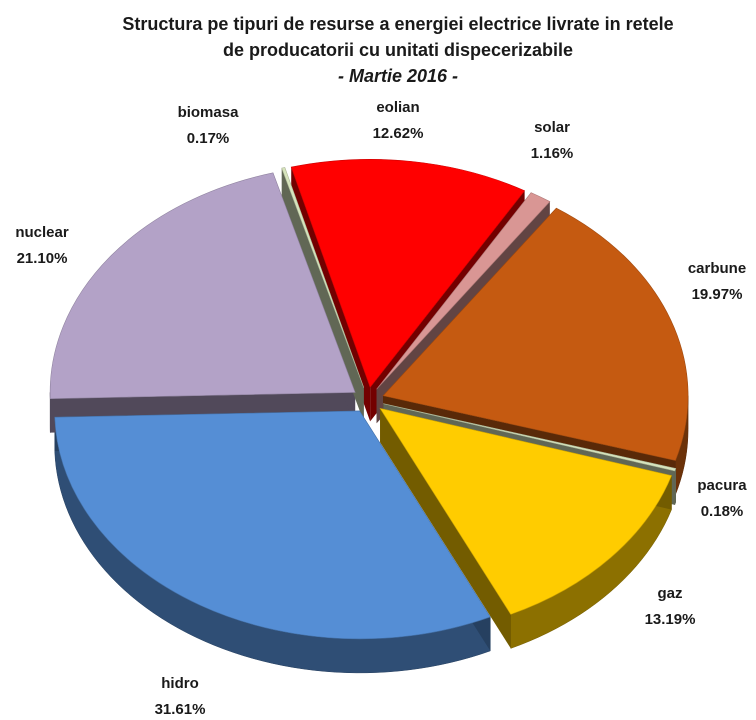 This screenshot has height=720, width=756. What do you see at coordinates (208, 138) in the screenshot?
I see `value-label: 0.17%` at bounding box center [208, 138].